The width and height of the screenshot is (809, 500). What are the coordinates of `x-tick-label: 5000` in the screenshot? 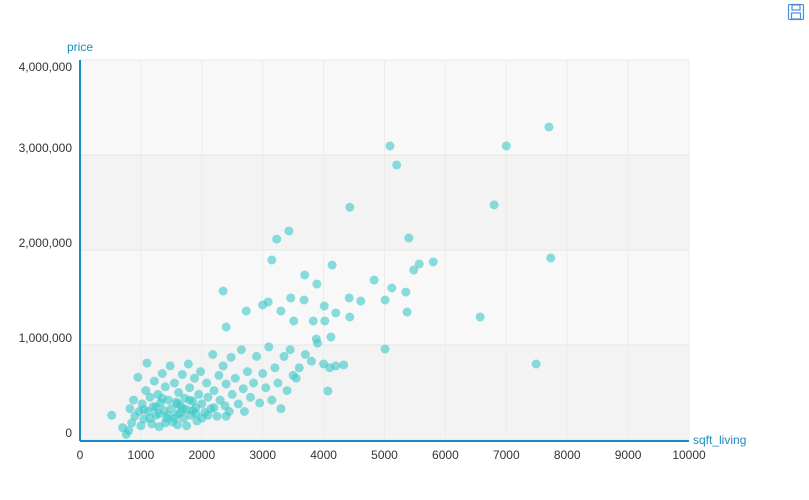 It's located at (384, 455).